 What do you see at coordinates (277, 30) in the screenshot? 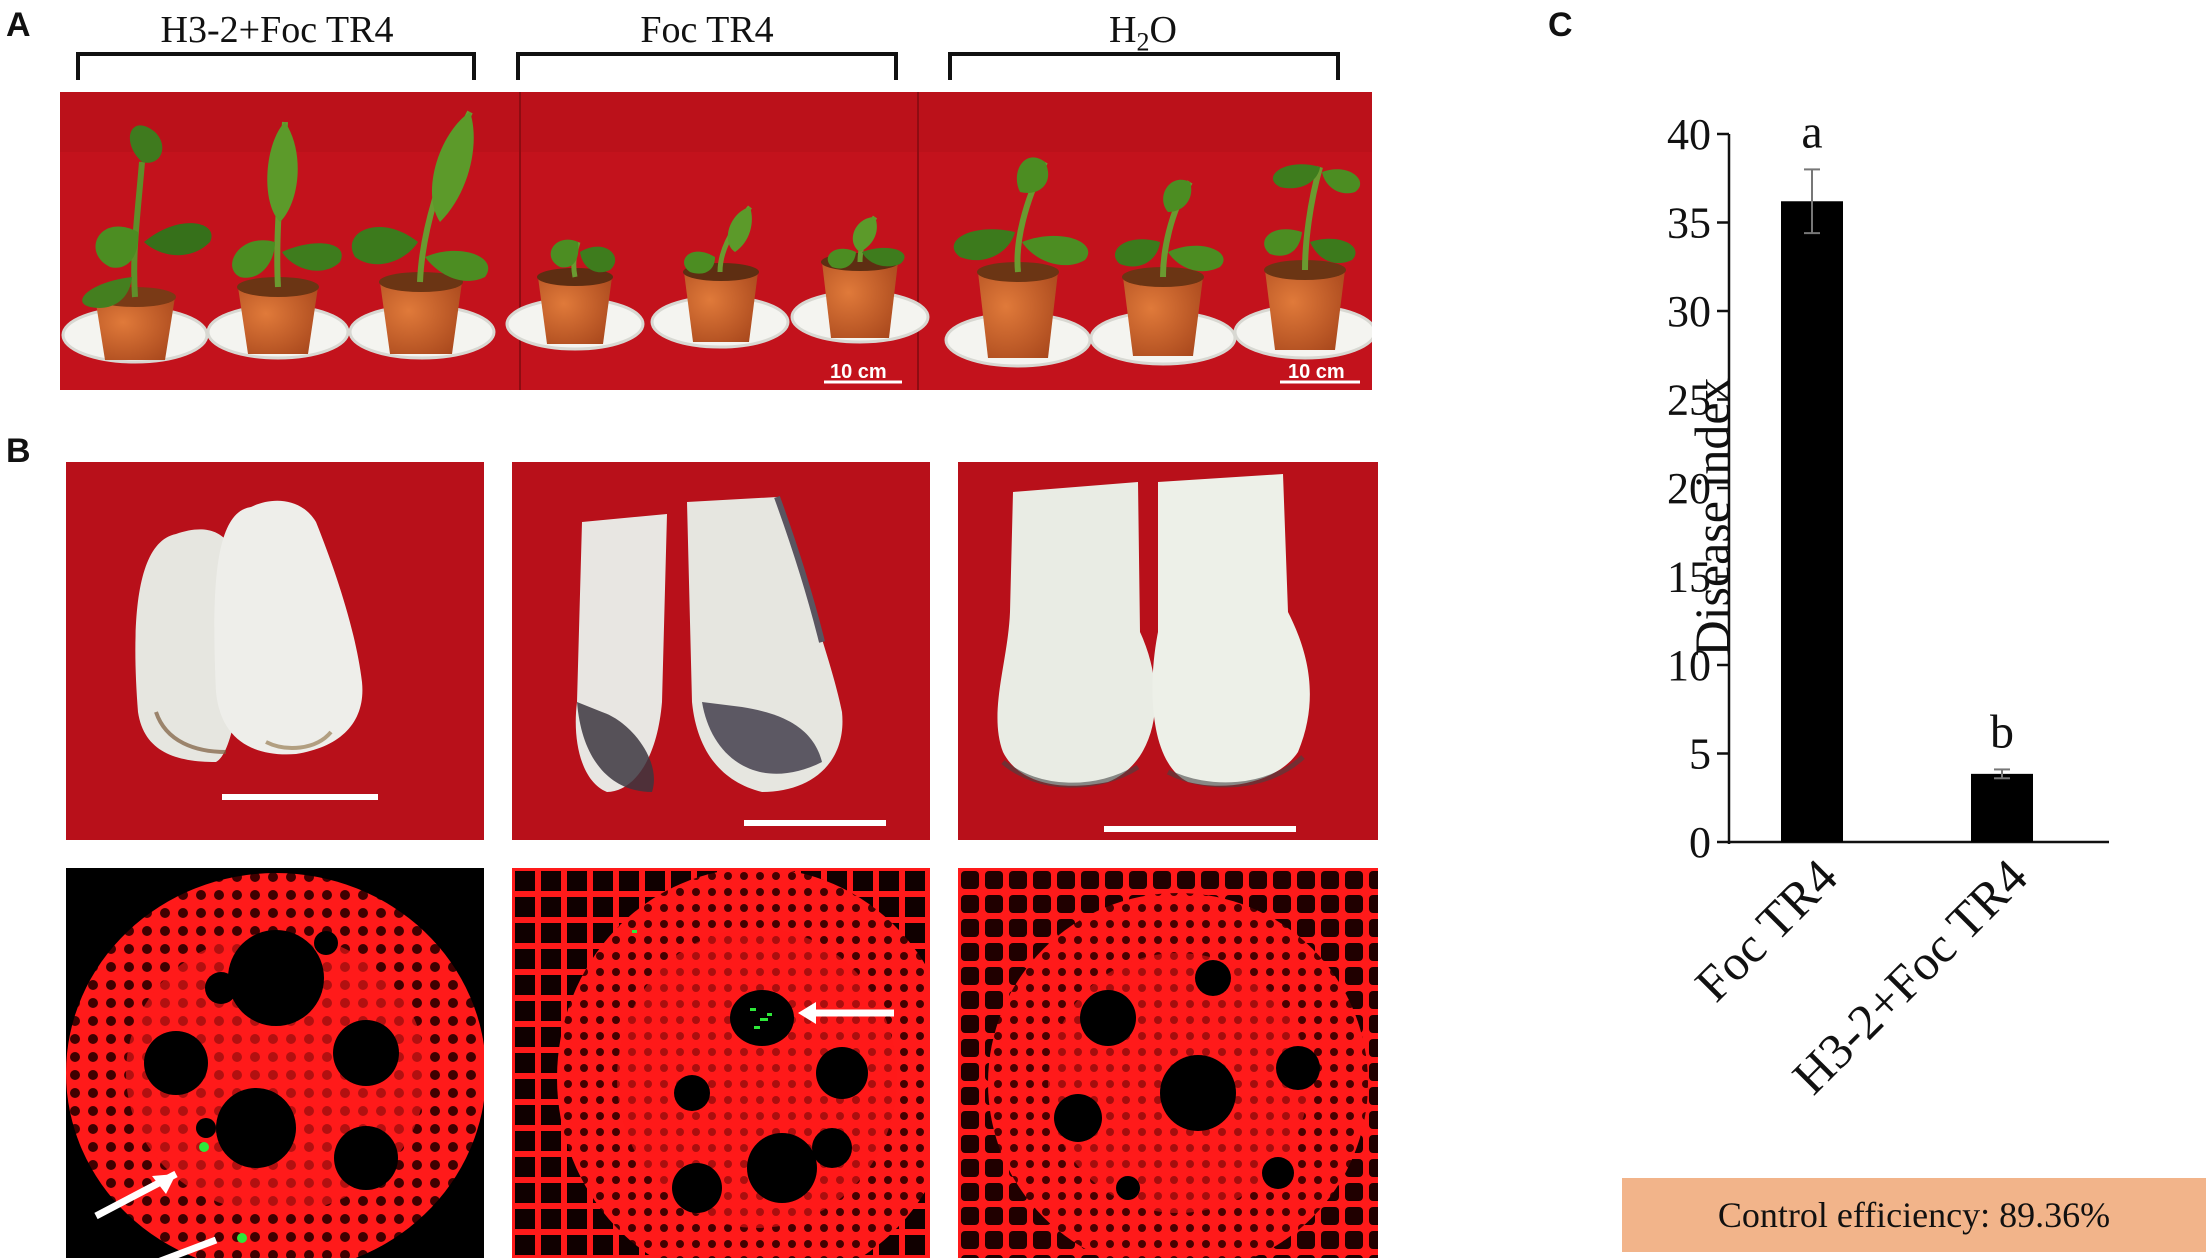
I see `group-label-h3-2-foc: H3-2+Foc TR4` at bounding box center [277, 30].